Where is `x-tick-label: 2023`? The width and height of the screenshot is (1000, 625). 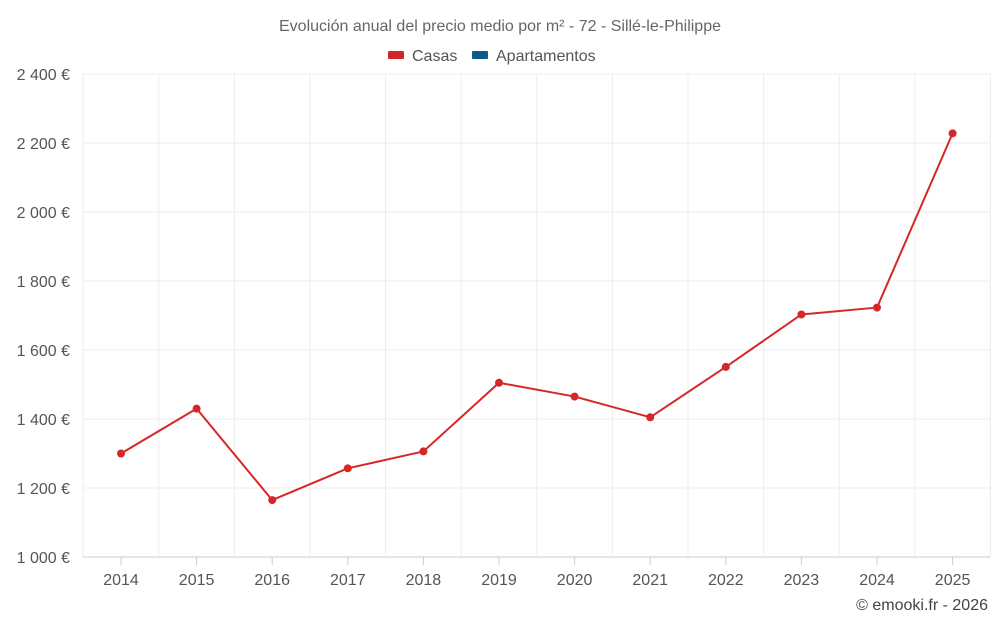
x-tick-label: 2023 is located at coordinates (802, 580).